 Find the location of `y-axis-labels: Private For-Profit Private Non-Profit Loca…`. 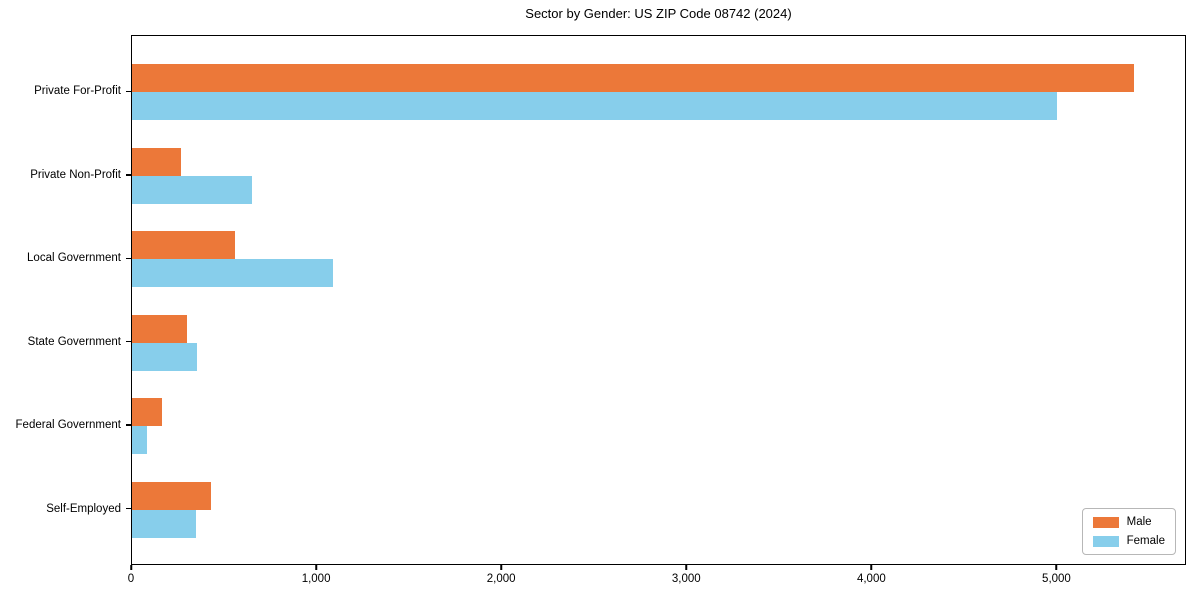

y-axis-labels: Private For-Profit Private Non-Profit Loca… is located at coordinates (65, 300).